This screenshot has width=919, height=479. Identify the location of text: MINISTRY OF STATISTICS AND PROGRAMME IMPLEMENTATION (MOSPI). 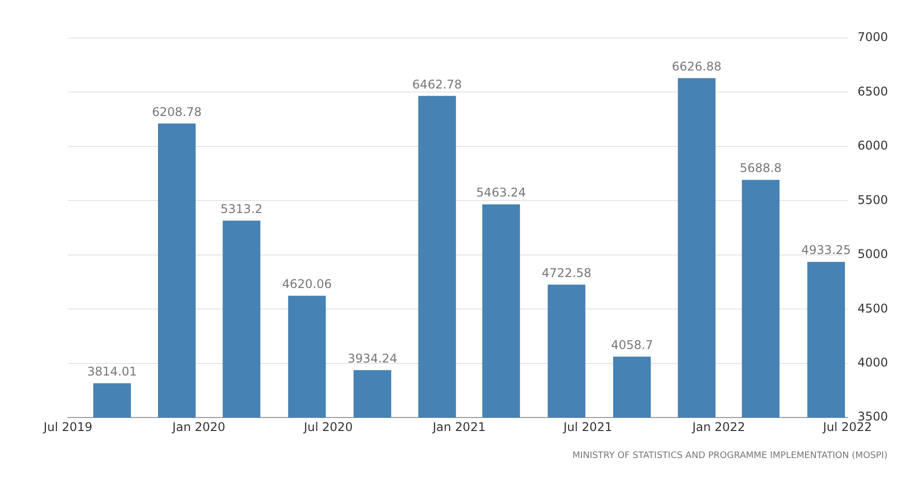
(730, 456).